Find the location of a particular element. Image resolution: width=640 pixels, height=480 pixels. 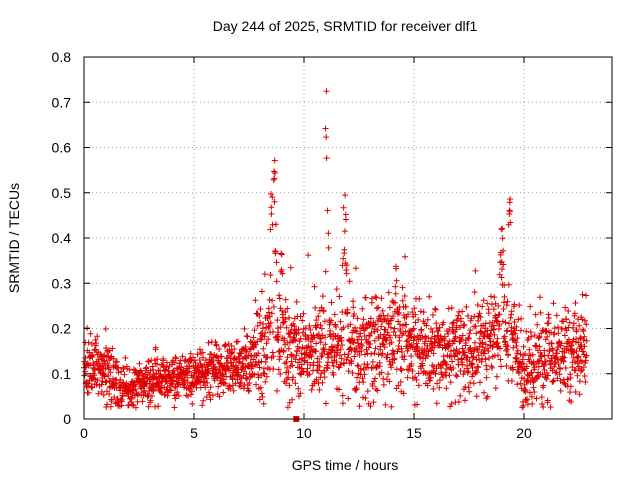

y-tick-label: 0.2 is located at coordinates (62, 329).